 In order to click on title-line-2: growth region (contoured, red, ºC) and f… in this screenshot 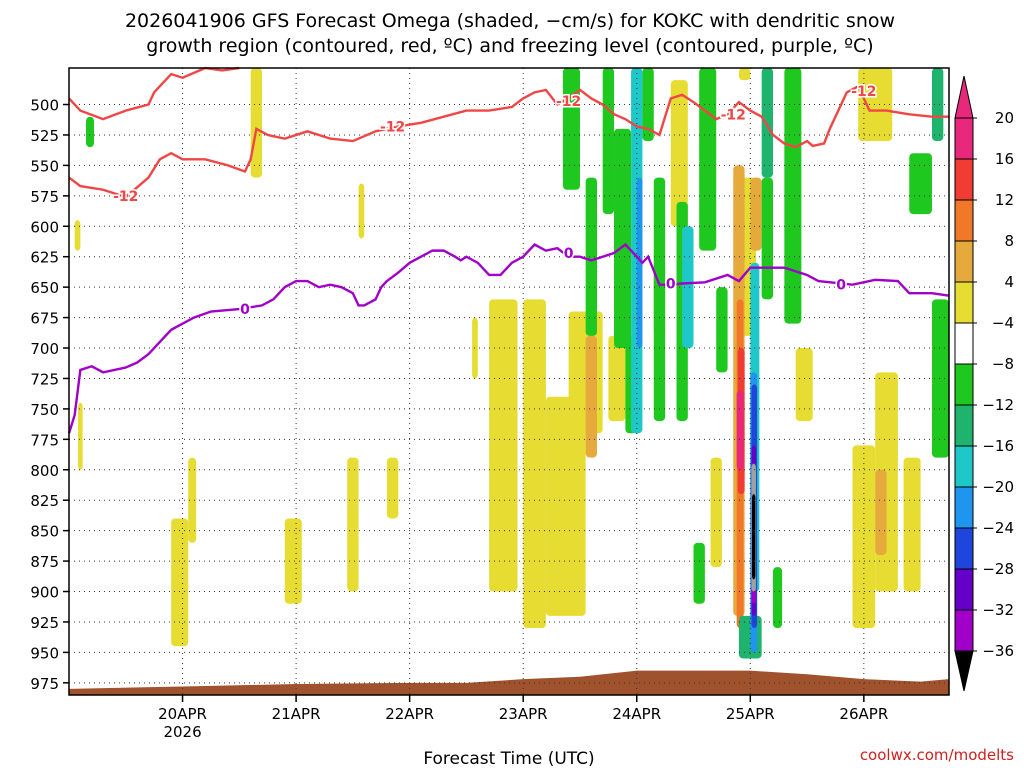, I will do `click(509, 46)`.